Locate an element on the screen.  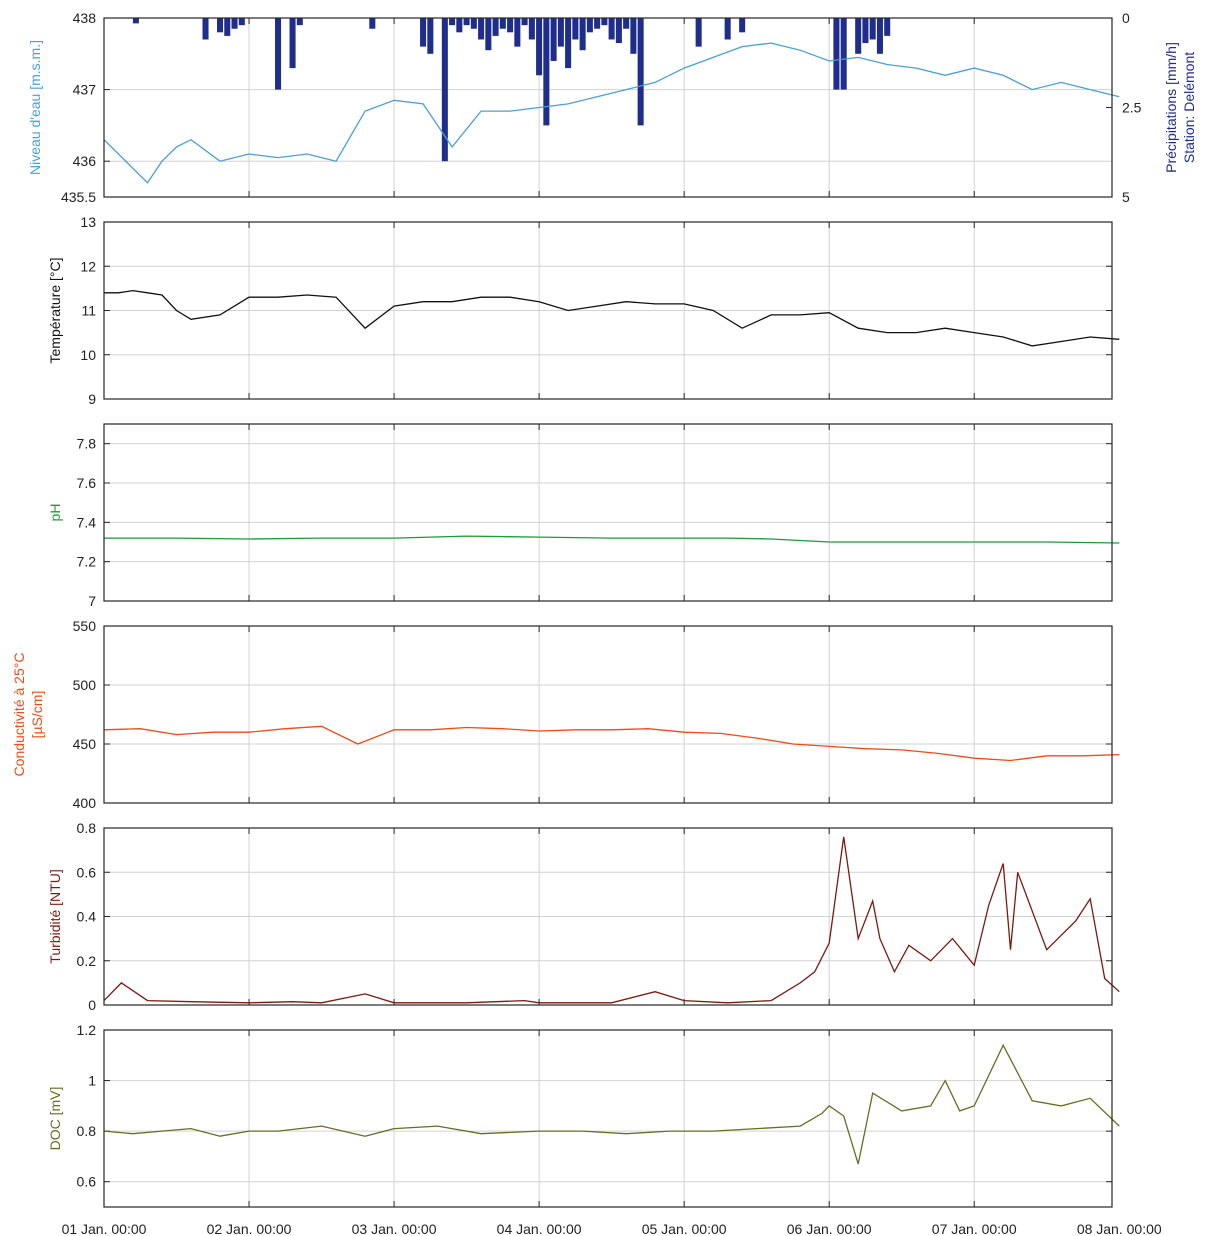
panel-conductivity: 400 450 500 550 Conductivité à 25°C [µS/cm] is located at coordinates (565, 714).